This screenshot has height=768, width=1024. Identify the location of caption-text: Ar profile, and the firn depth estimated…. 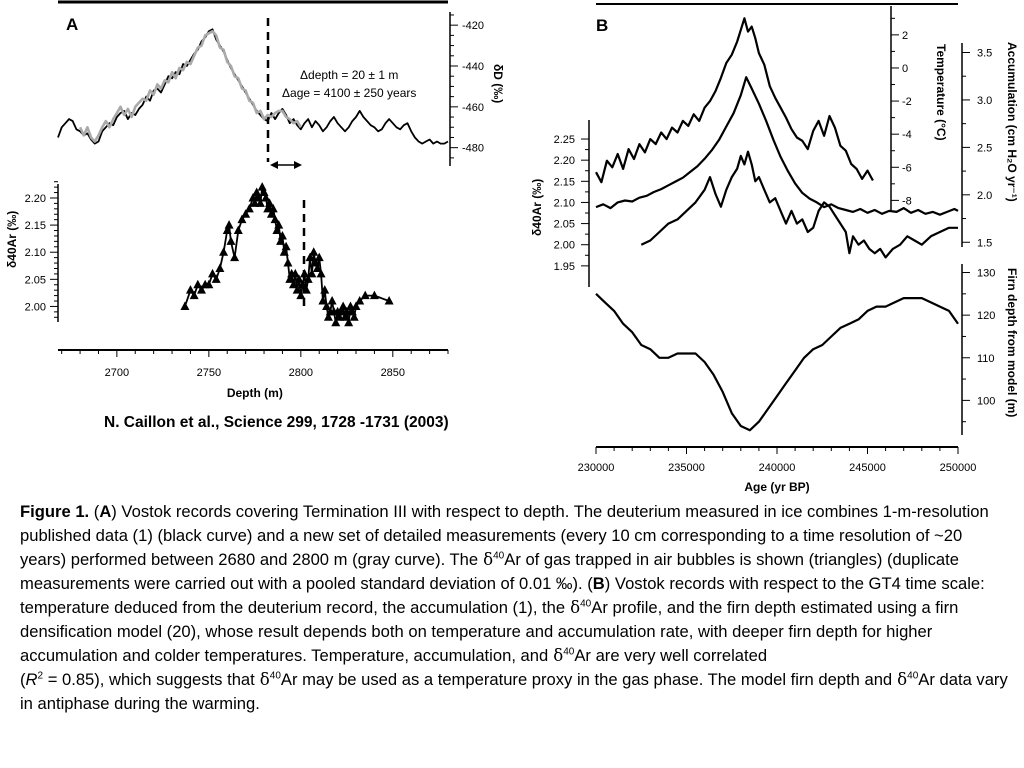
(489, 631).